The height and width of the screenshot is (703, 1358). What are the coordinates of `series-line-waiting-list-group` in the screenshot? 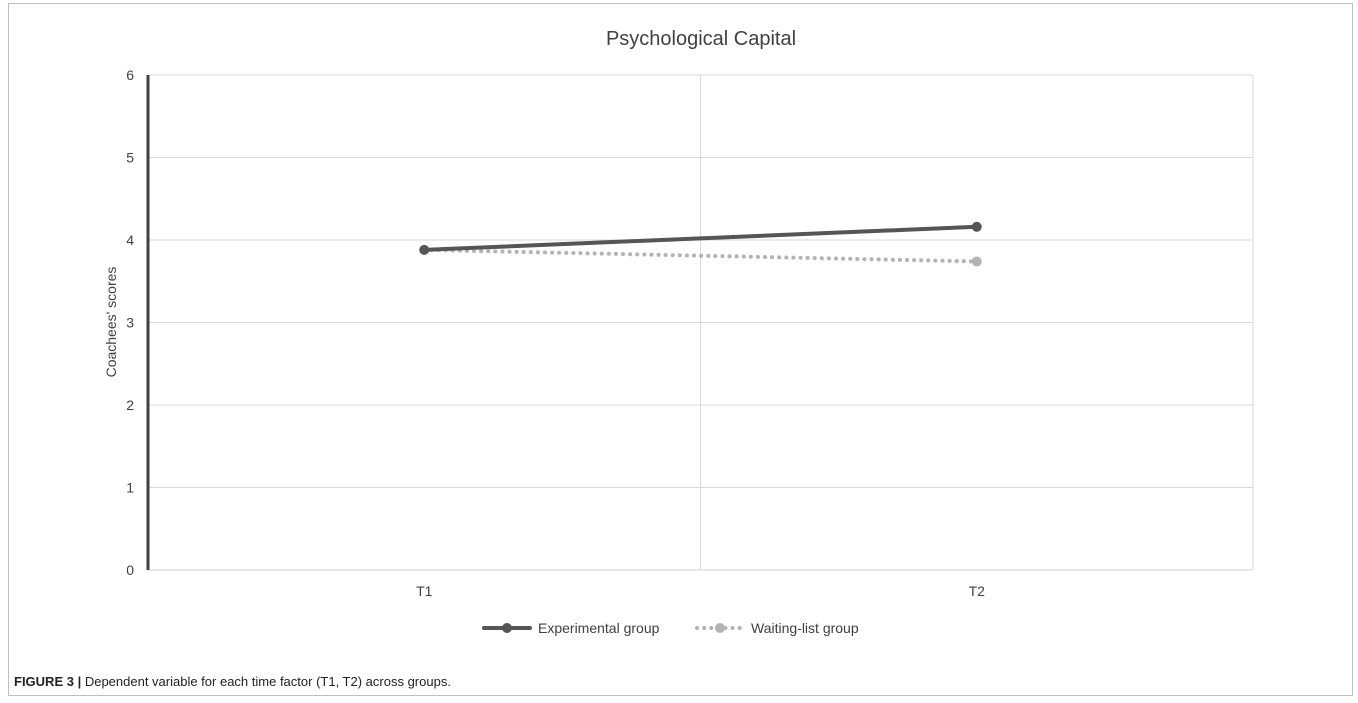 It's located at (700, 255).